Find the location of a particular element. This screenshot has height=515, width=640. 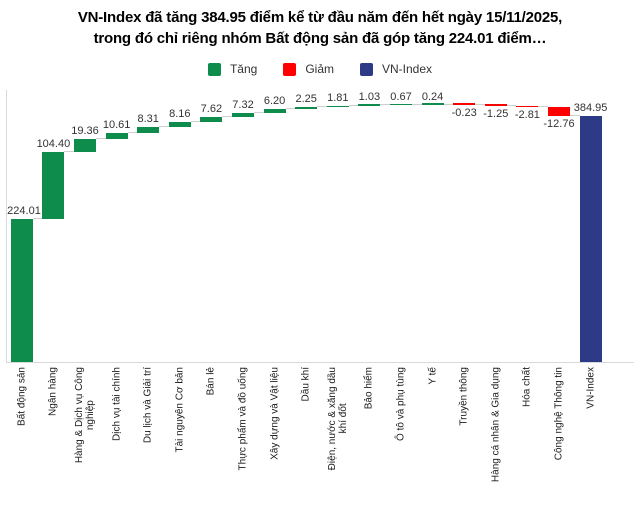

bar-value-label: -12.76 is located at coordinates (559, 123).